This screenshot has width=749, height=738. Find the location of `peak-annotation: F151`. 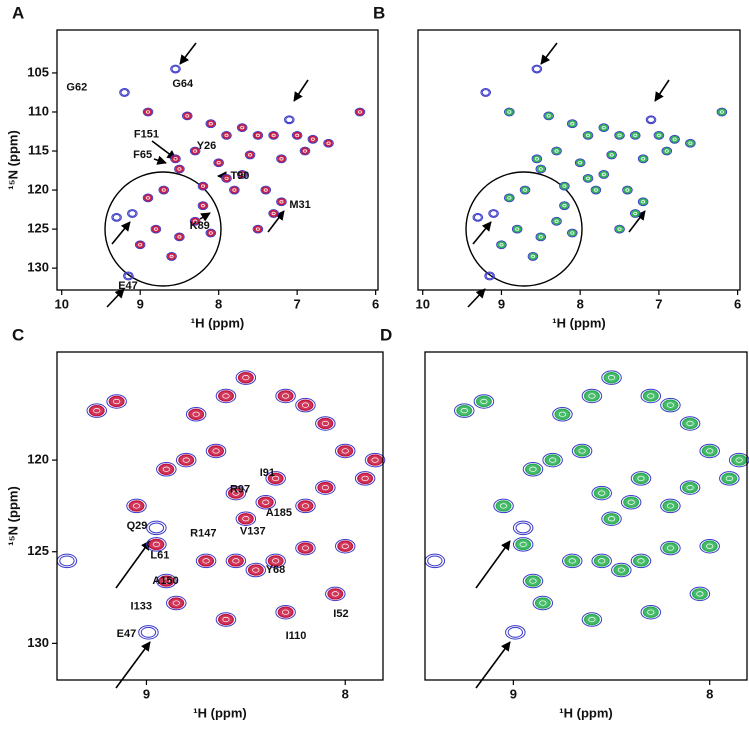

peak-annotation: F151 is located at coordinates (146, 135).